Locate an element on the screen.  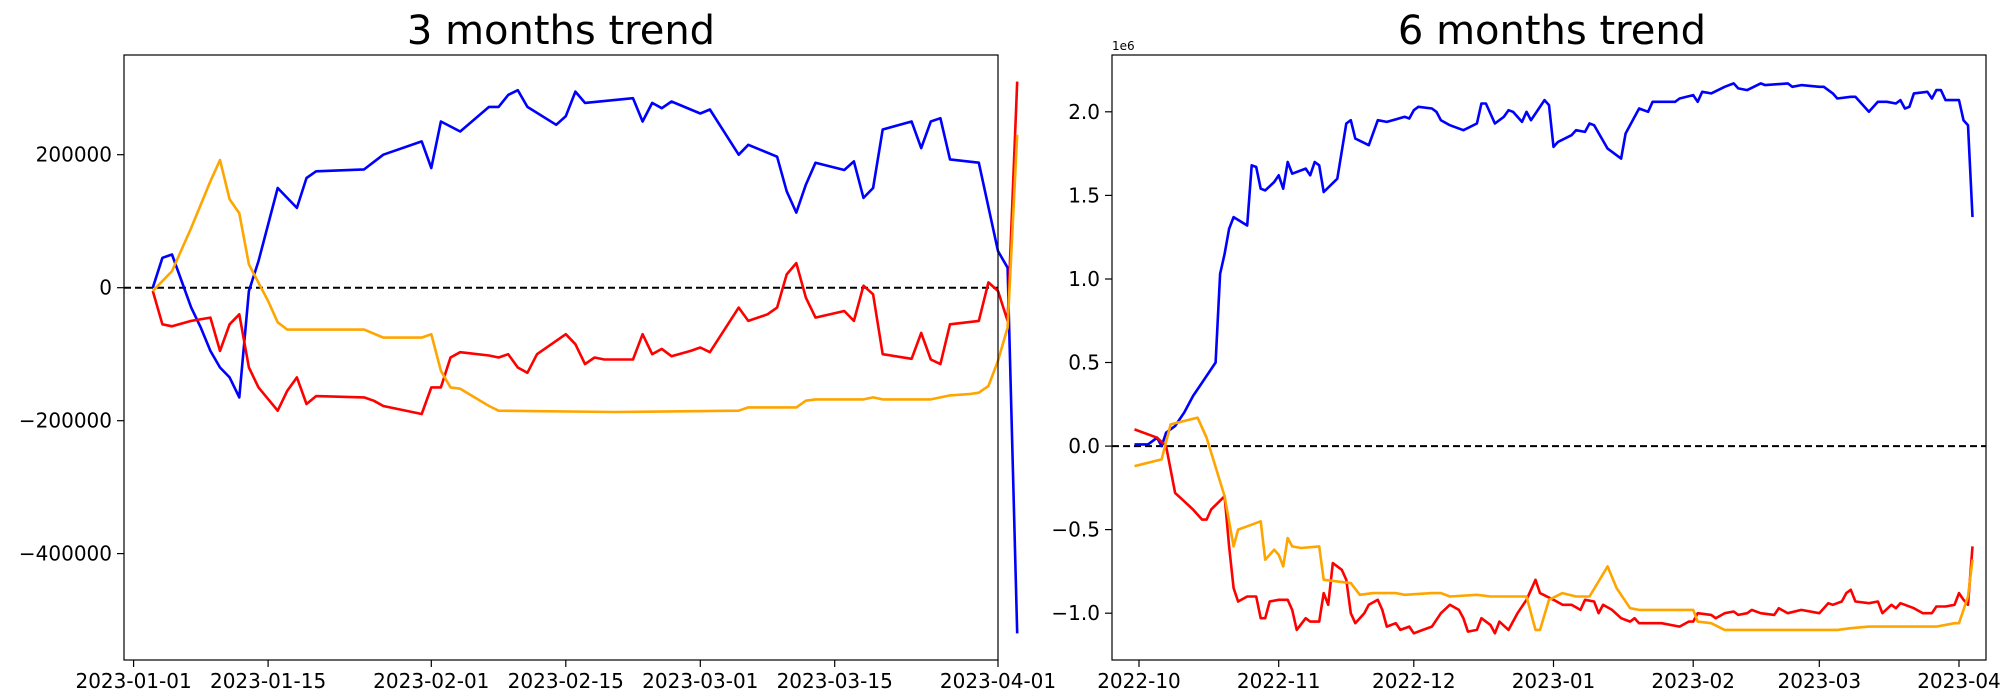
chart-title: 3 months trend is located at coordinates (561, 31).